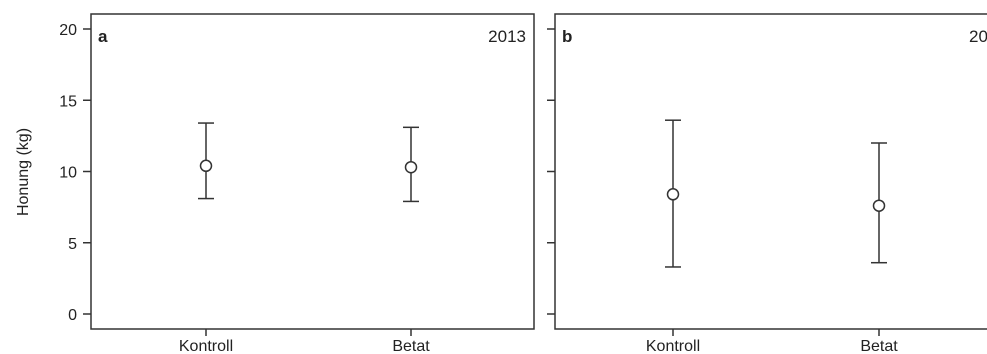 The width and height of the screenshot is (987, 354). What do you see at coordinates (68, 30) in the screenshot?
I see `panel-a-y-tick-label: 20` at bounding box center [68, 30].